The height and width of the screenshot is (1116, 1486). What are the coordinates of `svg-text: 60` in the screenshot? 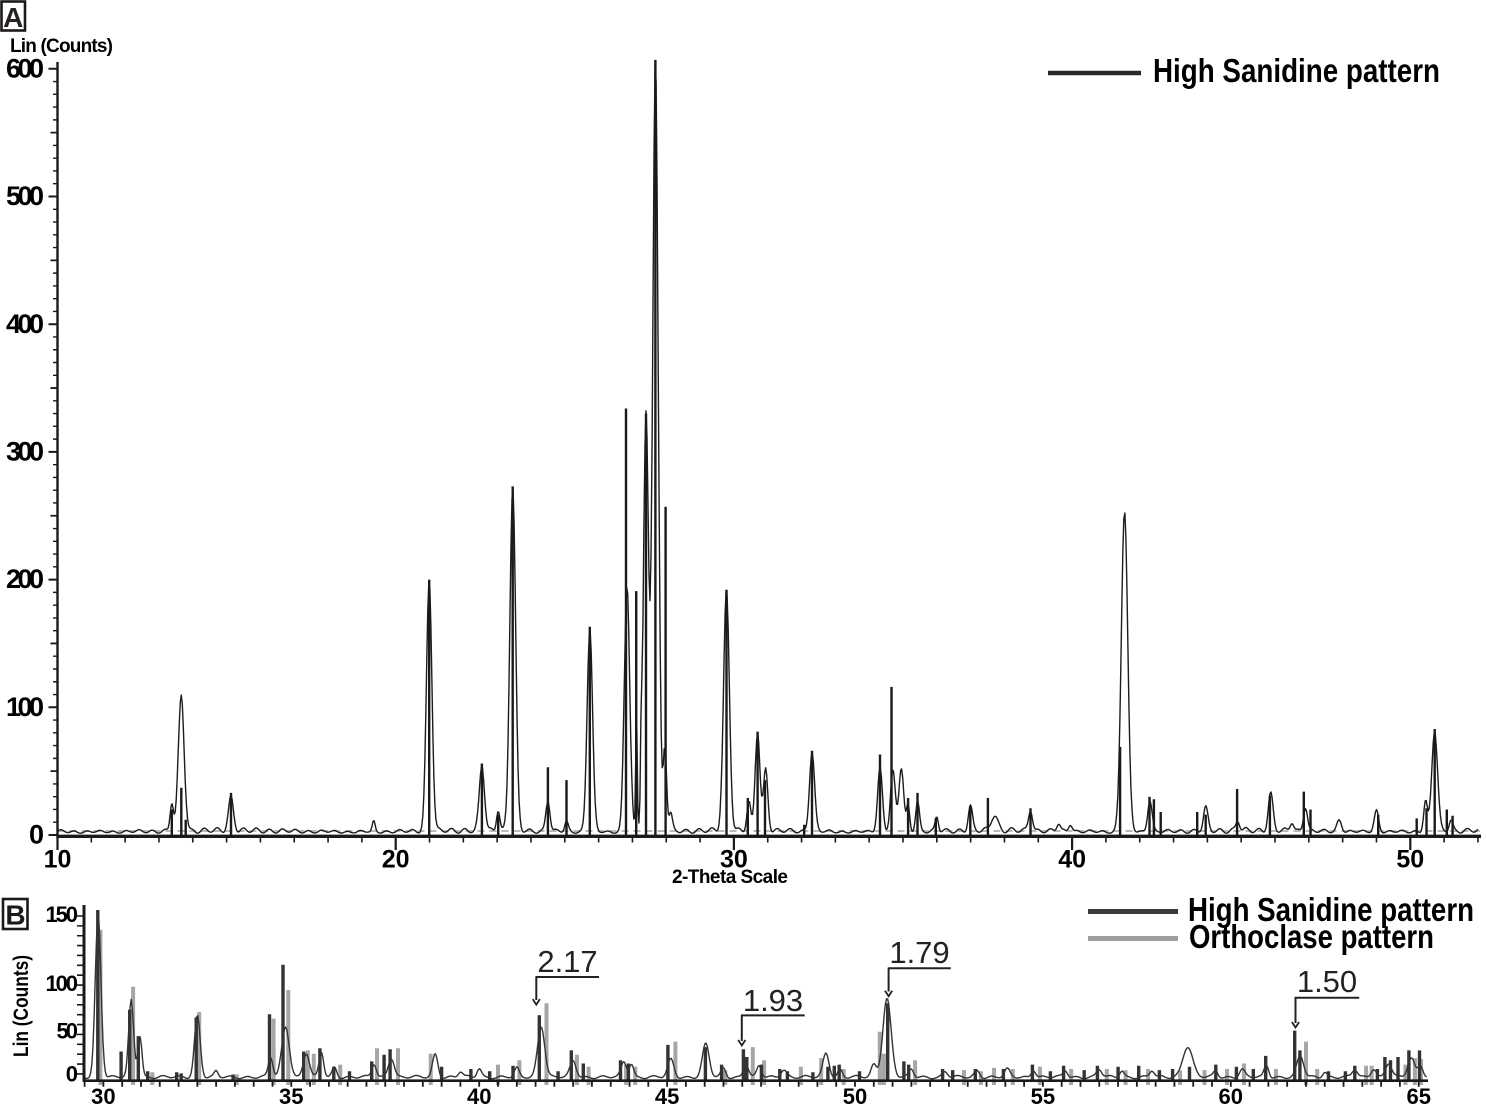 It's located at (1231, 1096).